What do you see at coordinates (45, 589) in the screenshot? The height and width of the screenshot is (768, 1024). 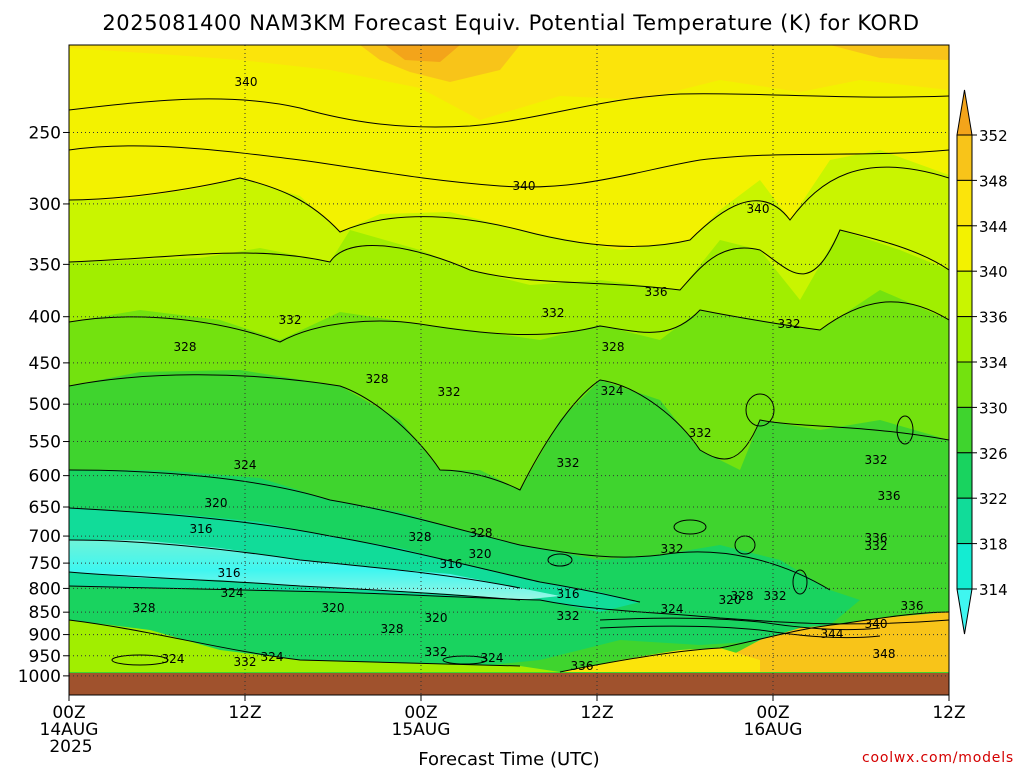 I see `y-tick-label: 800` at bounding box center [45, 589].